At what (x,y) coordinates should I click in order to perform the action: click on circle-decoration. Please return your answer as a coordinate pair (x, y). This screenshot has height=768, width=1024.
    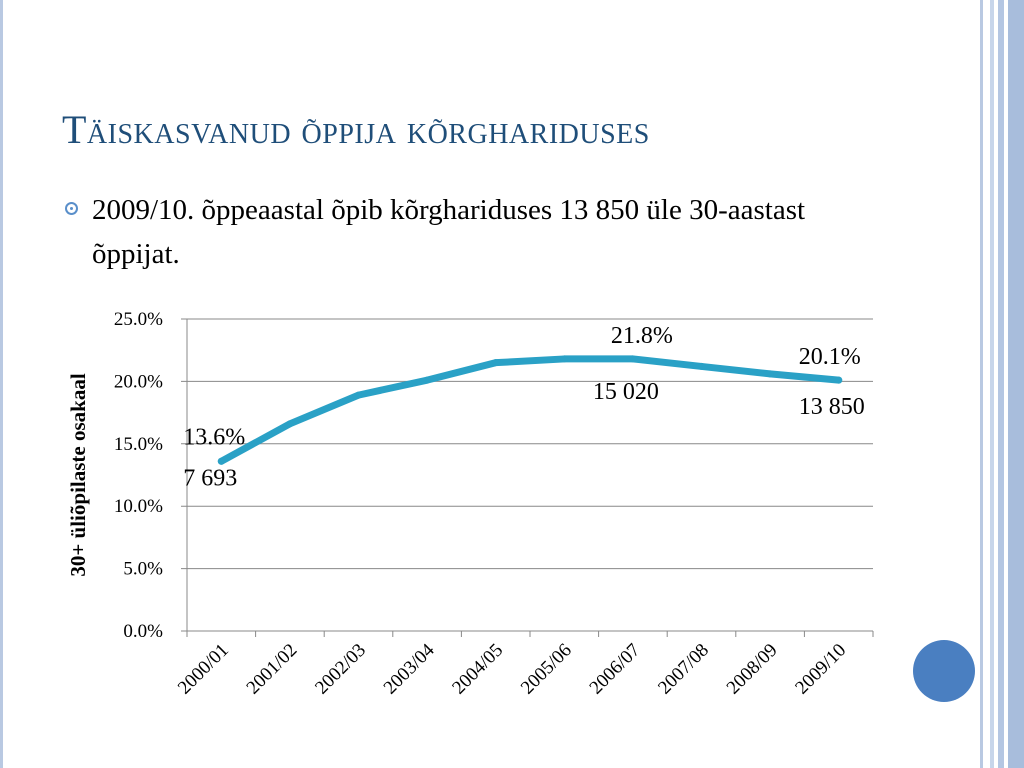
    Looking at the image, I should click on (944, 671).